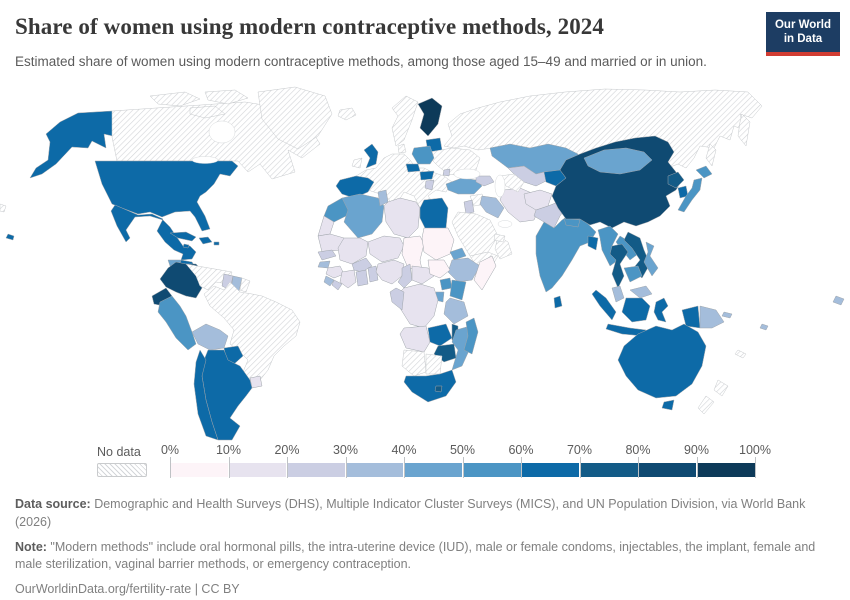 Image resolution: width=850 pixels, height=600 pixels. What do you see at coordinates (558, 302) in the screenshot?
I see `region-sri-lanka` at bounding box center [558, 302].